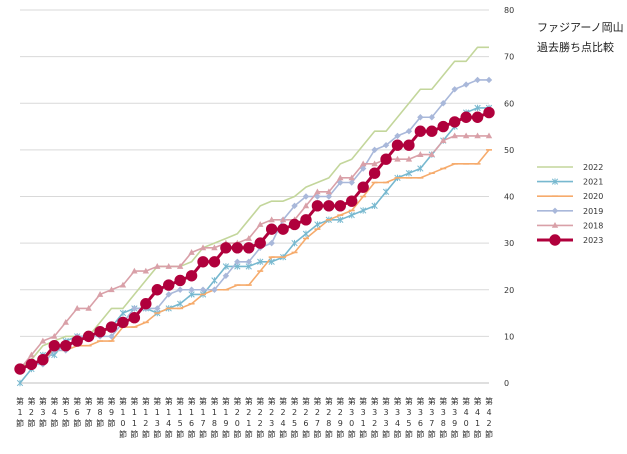  What do you see at coordinates (555, 181) in the screenshot?
I see `legend-marker-2021` at bounding box center [555, 181].